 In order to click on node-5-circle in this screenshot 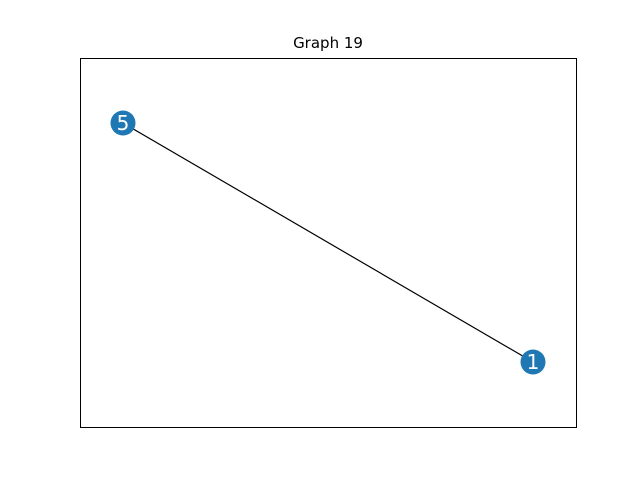, I will do `click(123, 123)`.